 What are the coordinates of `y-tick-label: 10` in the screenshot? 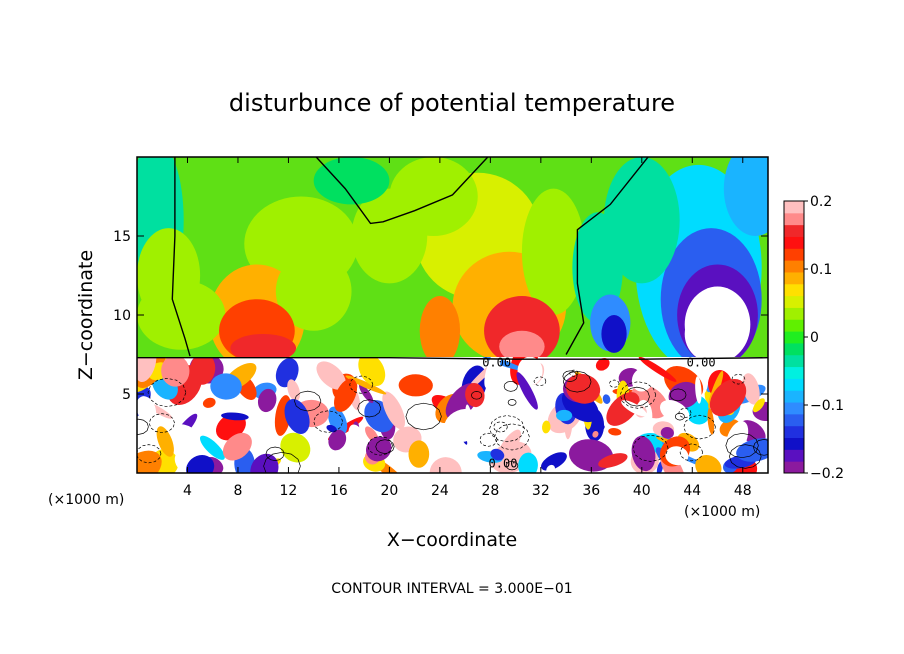 It's located at (122, 316).